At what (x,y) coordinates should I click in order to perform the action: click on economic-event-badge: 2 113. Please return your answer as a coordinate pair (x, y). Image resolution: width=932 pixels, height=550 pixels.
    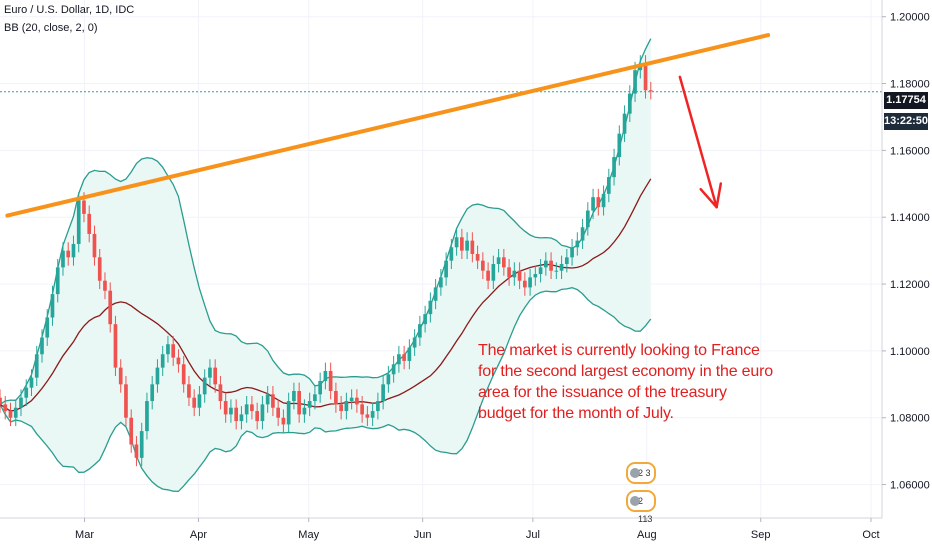
    Looking at the image, I should click on (641, 507).